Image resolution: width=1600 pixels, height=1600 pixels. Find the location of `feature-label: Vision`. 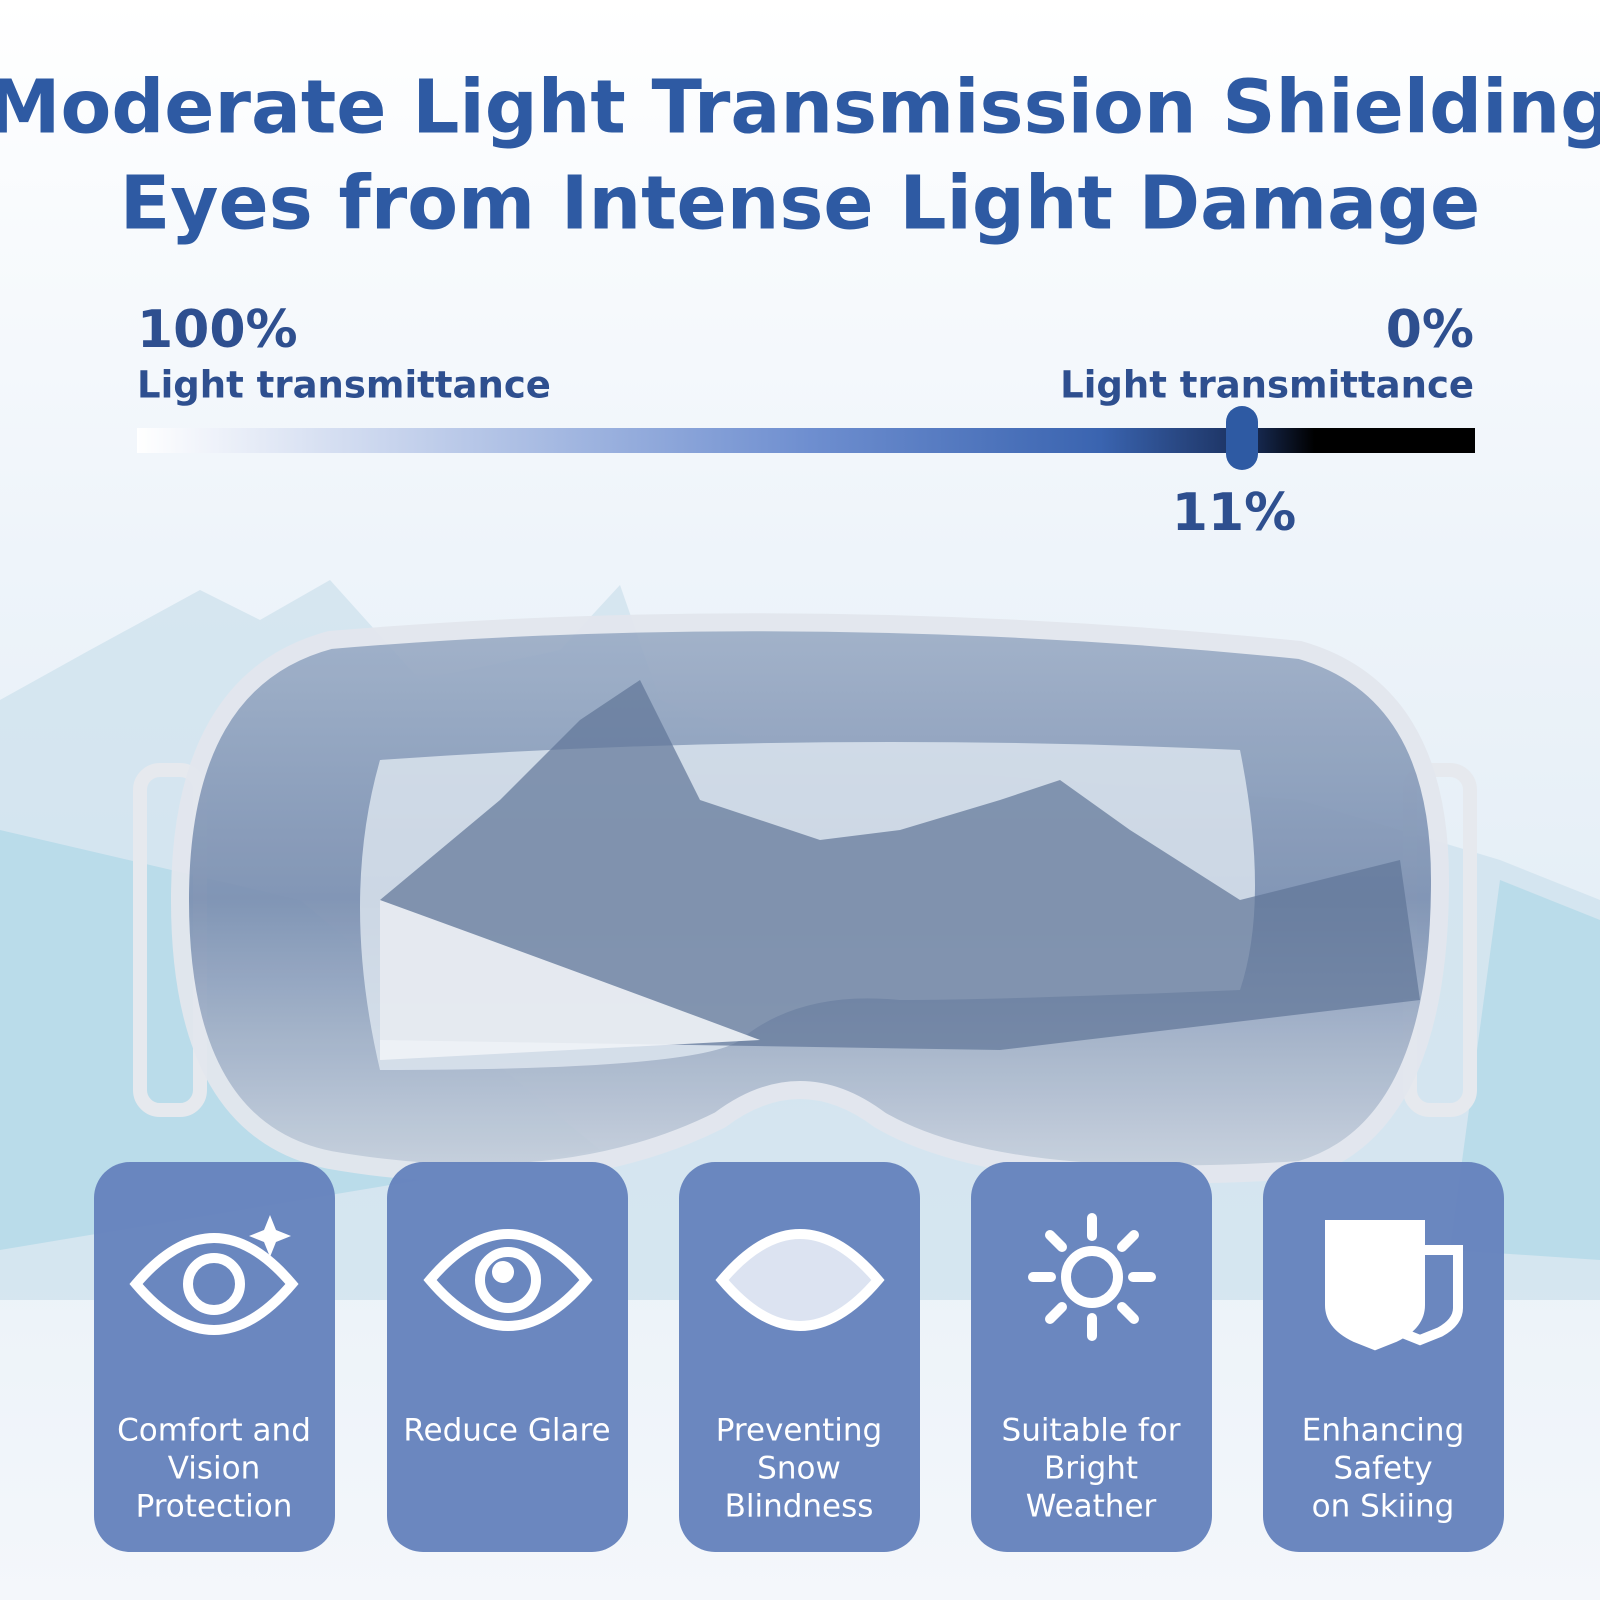

feature-label: Vision is located at coordinates (214, 1469).